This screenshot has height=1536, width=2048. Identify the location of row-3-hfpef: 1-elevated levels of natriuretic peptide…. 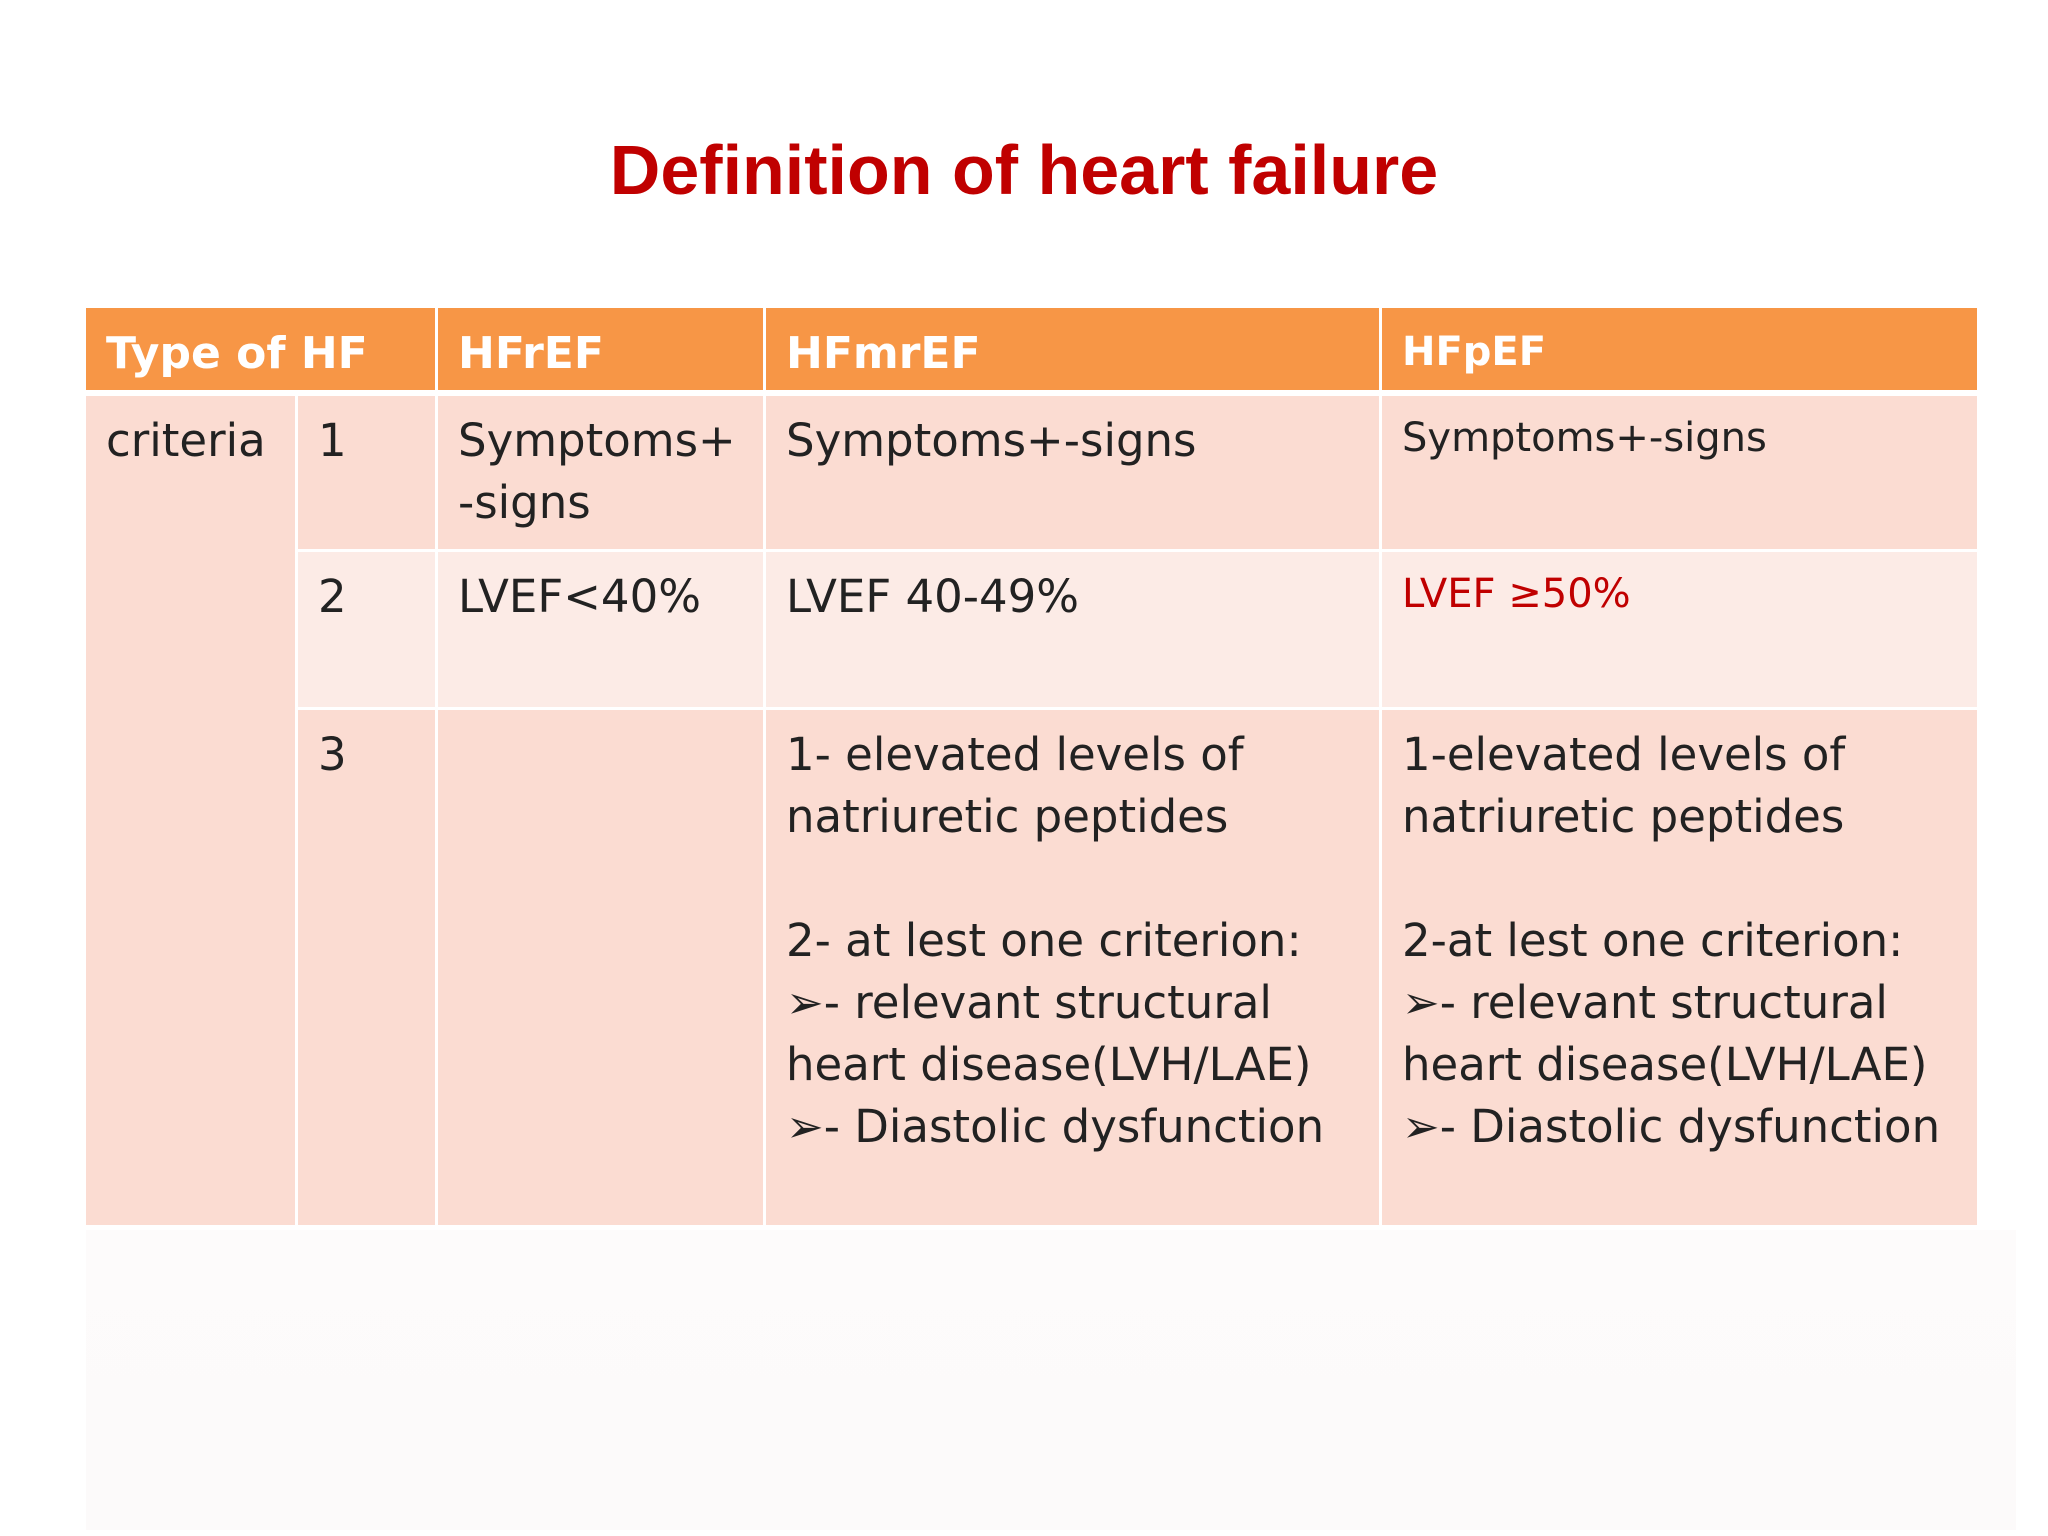
(1681, 969).